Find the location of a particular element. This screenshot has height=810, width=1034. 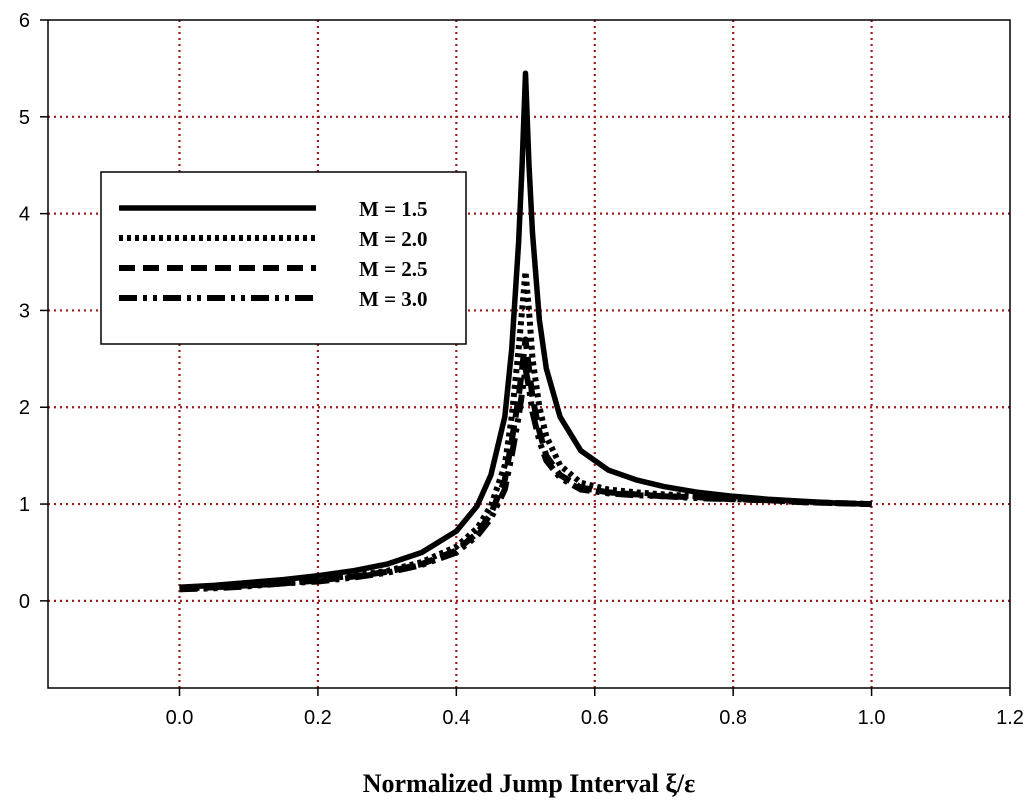

x-axis-label: Normalized Jump Interval ξ/ε is located at coordinates (529, 783).